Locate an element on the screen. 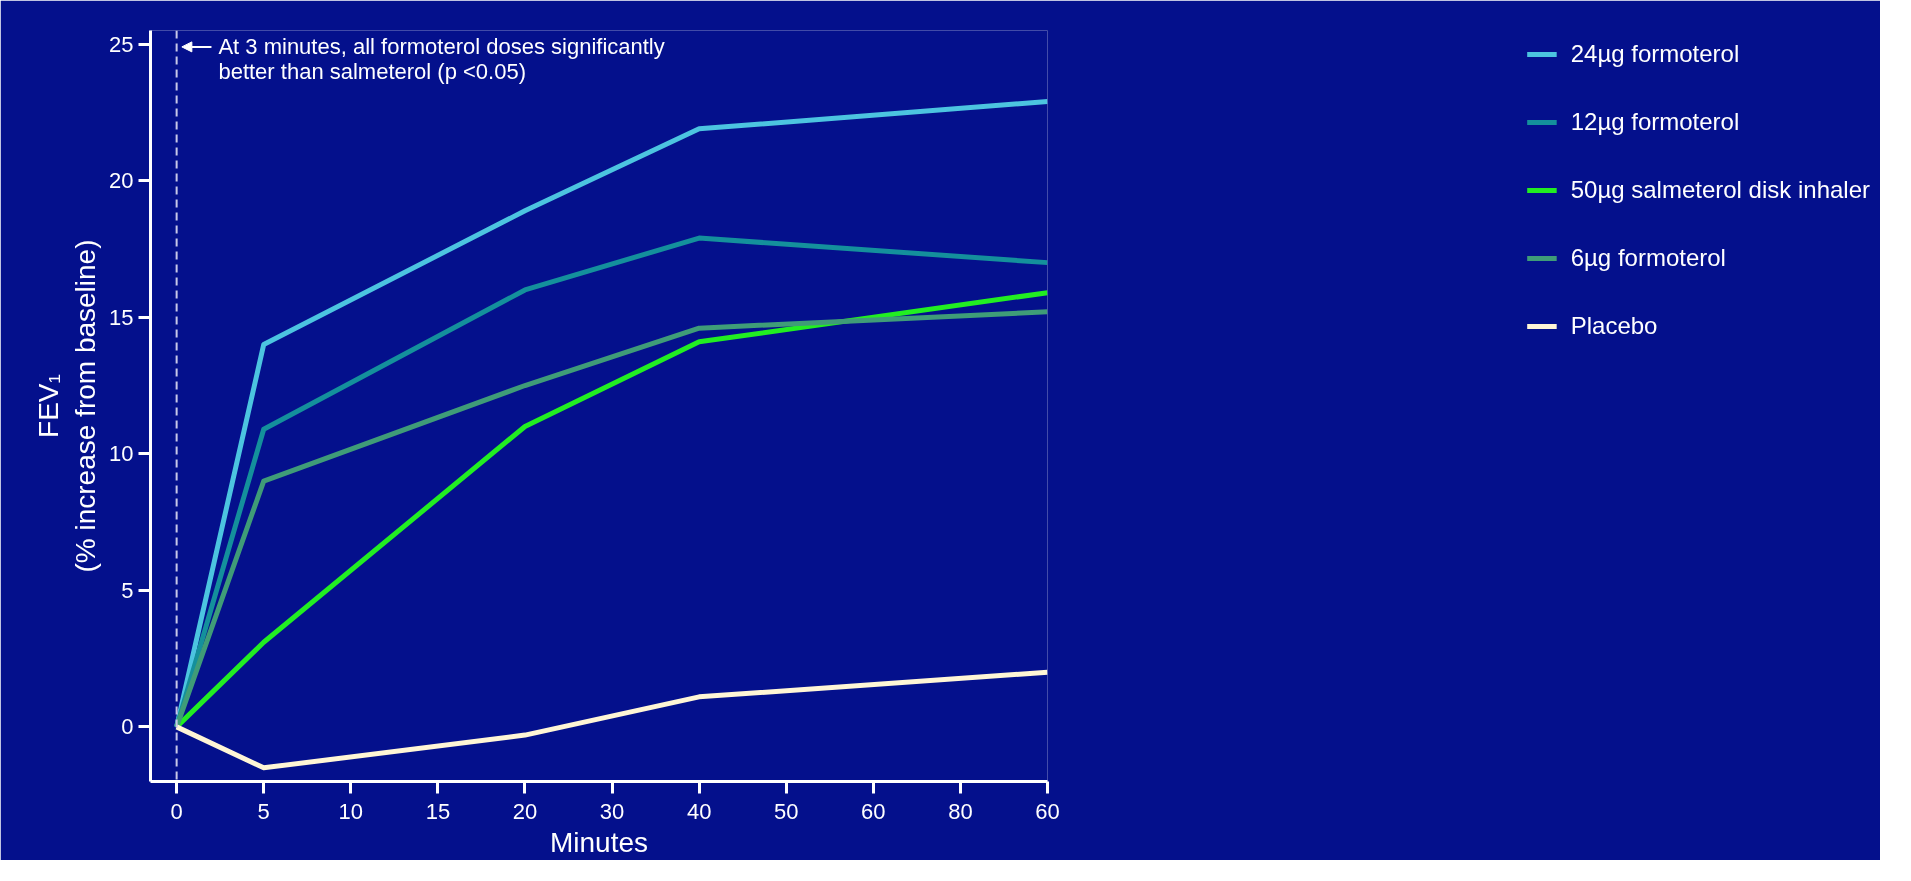 The width and height of the screenshot is (1911, 881). y-tick-label: 20 is located at coordinates (121, 181).